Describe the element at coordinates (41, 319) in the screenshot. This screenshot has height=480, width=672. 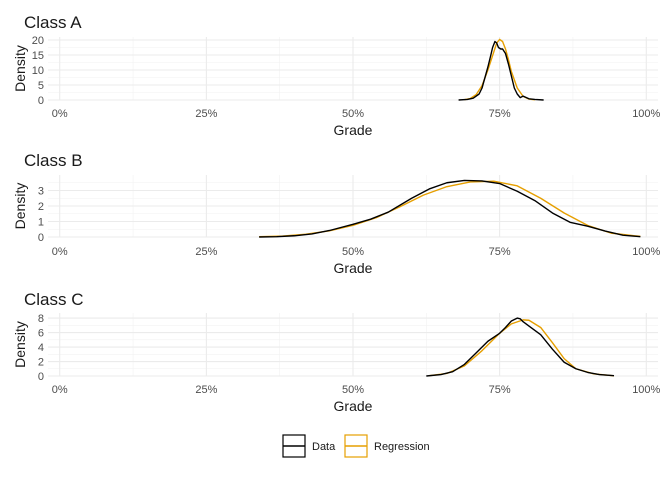
I see `y-tick-label: 8` at that location.